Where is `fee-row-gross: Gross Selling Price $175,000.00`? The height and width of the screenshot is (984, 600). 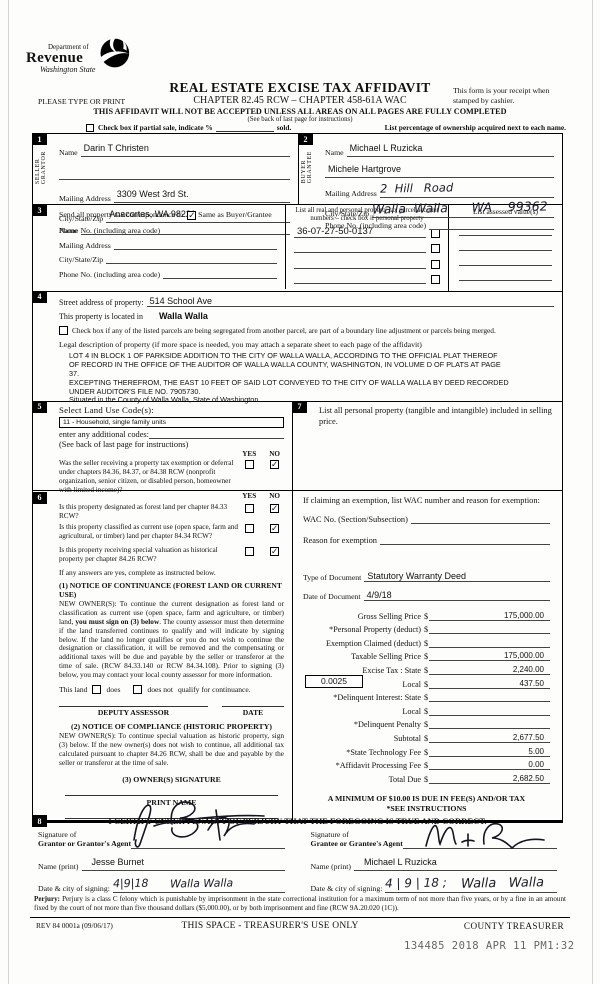
fee-row-gross: Gross Selling Price $175,000.00 is located at coordinates (426, 614).